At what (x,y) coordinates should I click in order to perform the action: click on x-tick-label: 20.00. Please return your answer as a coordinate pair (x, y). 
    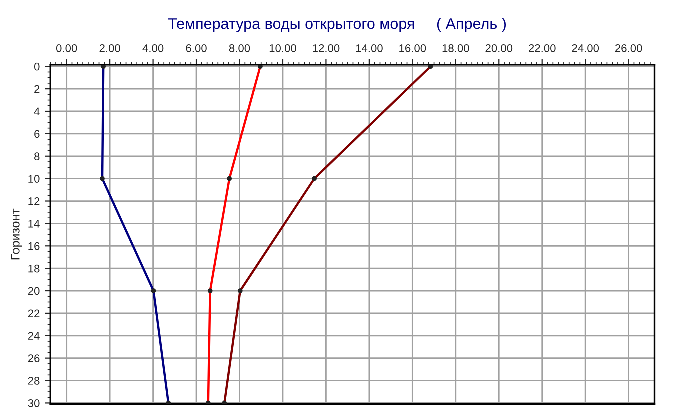
    Looking at the image, I should click on (499, 48).